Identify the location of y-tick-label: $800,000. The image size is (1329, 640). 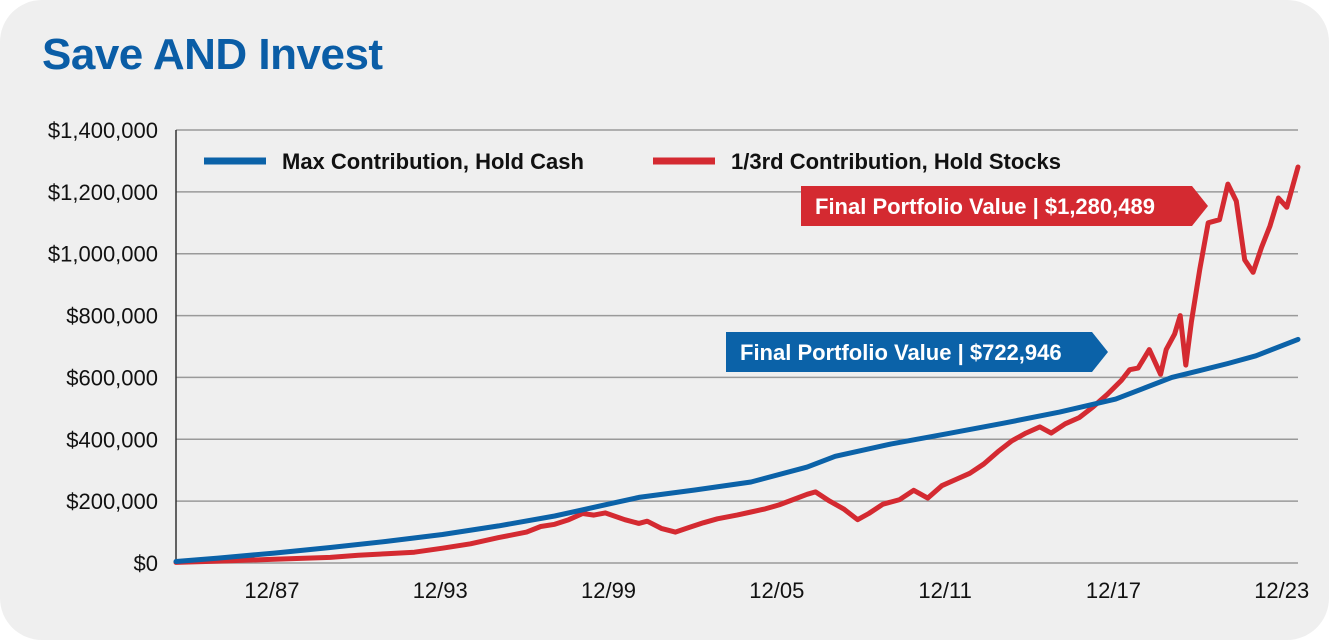
(112, 316).